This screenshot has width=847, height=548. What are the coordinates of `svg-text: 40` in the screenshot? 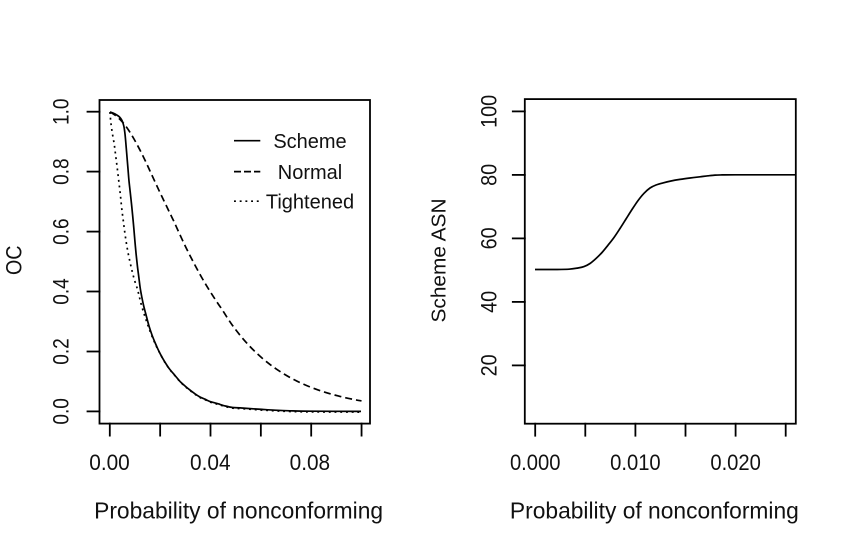 It's located at (489, 302).